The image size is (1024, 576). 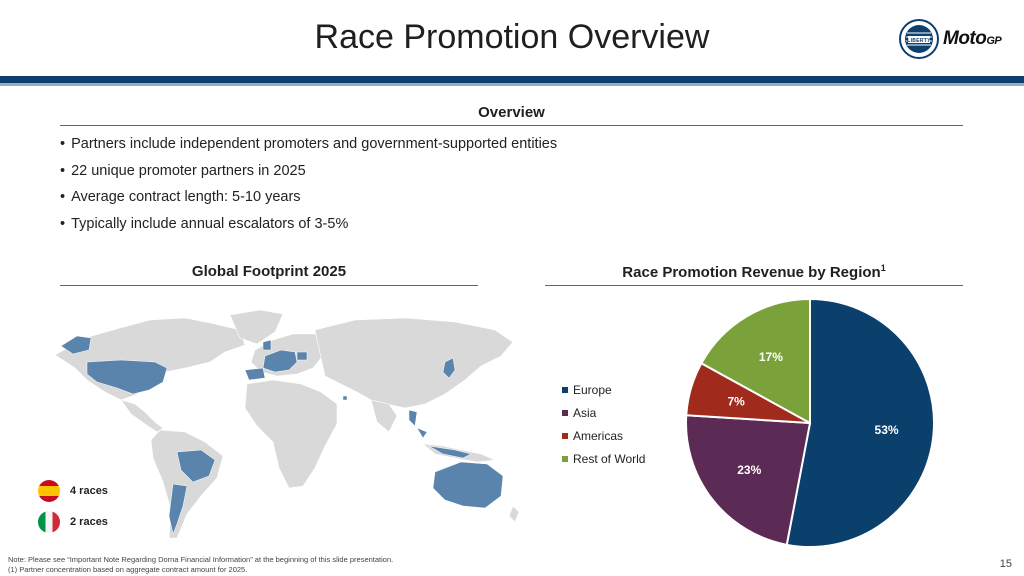 What do you see at coordinates (609, 458) in the screenshot?
I see `legend-label: Rest of World` at bounding box center [609, 458].